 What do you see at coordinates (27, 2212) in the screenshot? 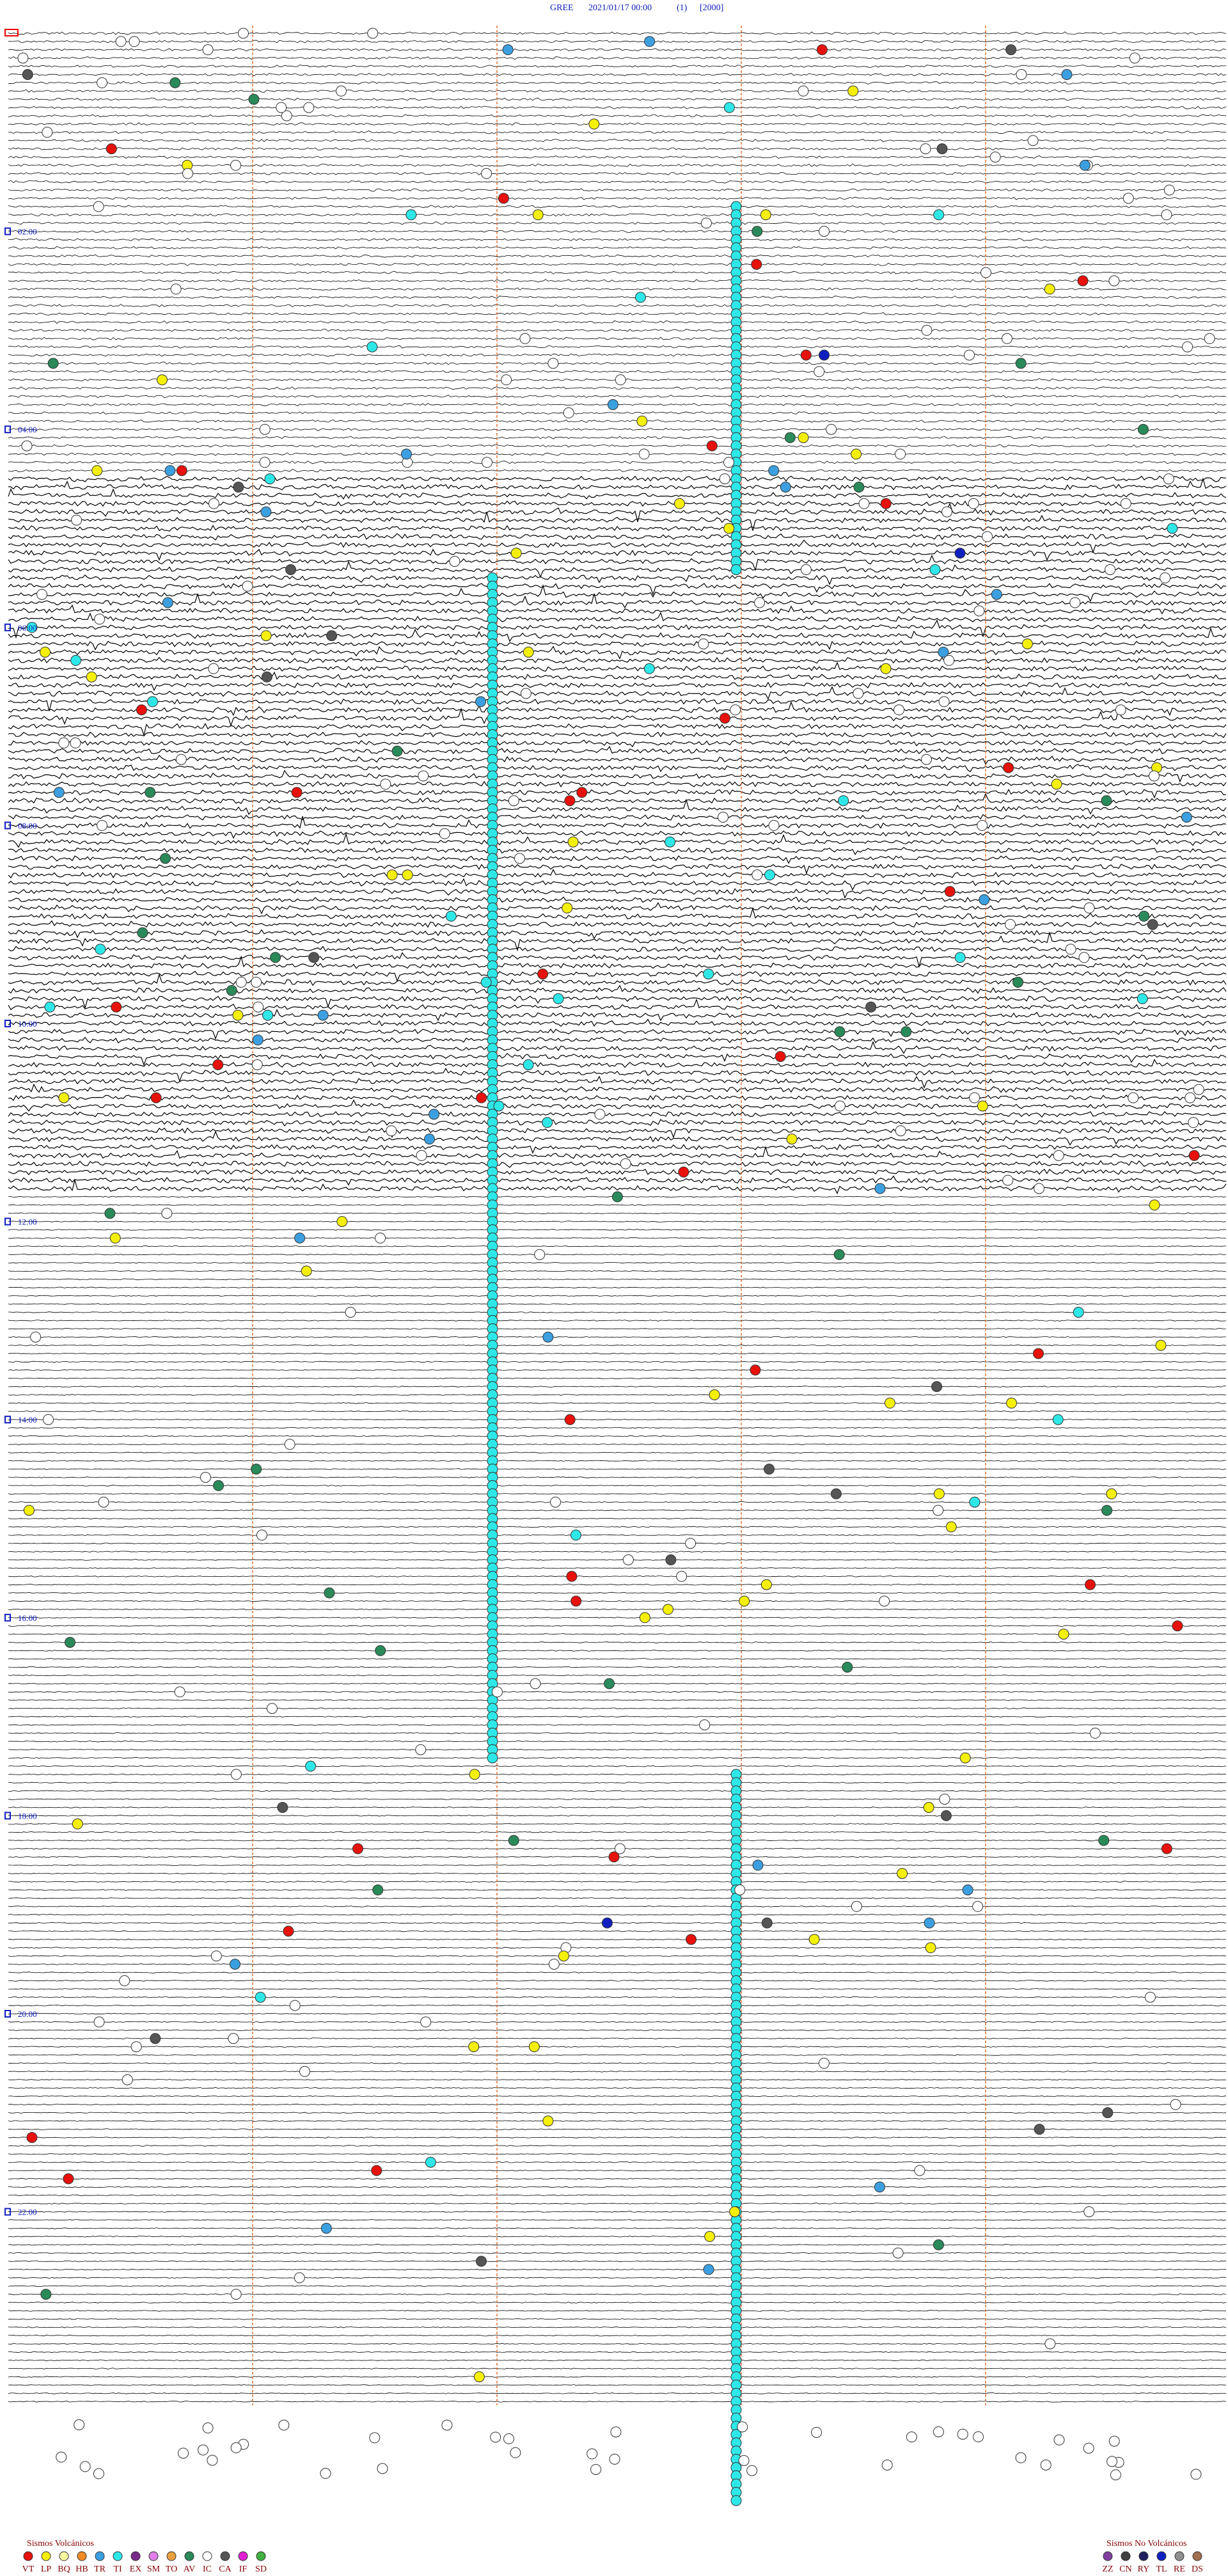
I see `hour-label: 22:00` at bounding box center [27, 2212].